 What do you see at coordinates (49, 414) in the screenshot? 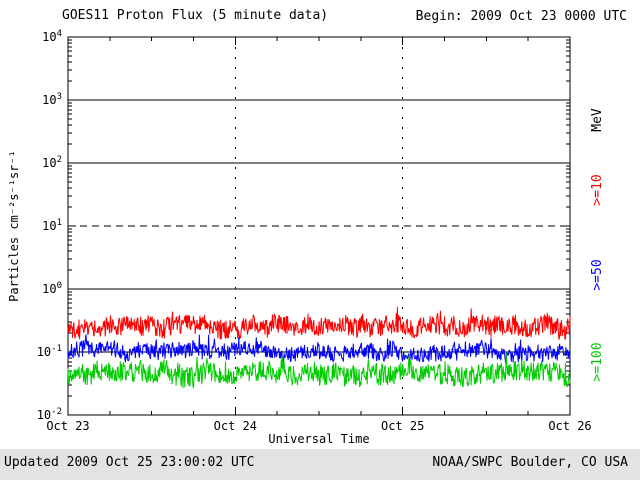
I see `y-tick-label: 10-2` at bounding box center [49, 414].